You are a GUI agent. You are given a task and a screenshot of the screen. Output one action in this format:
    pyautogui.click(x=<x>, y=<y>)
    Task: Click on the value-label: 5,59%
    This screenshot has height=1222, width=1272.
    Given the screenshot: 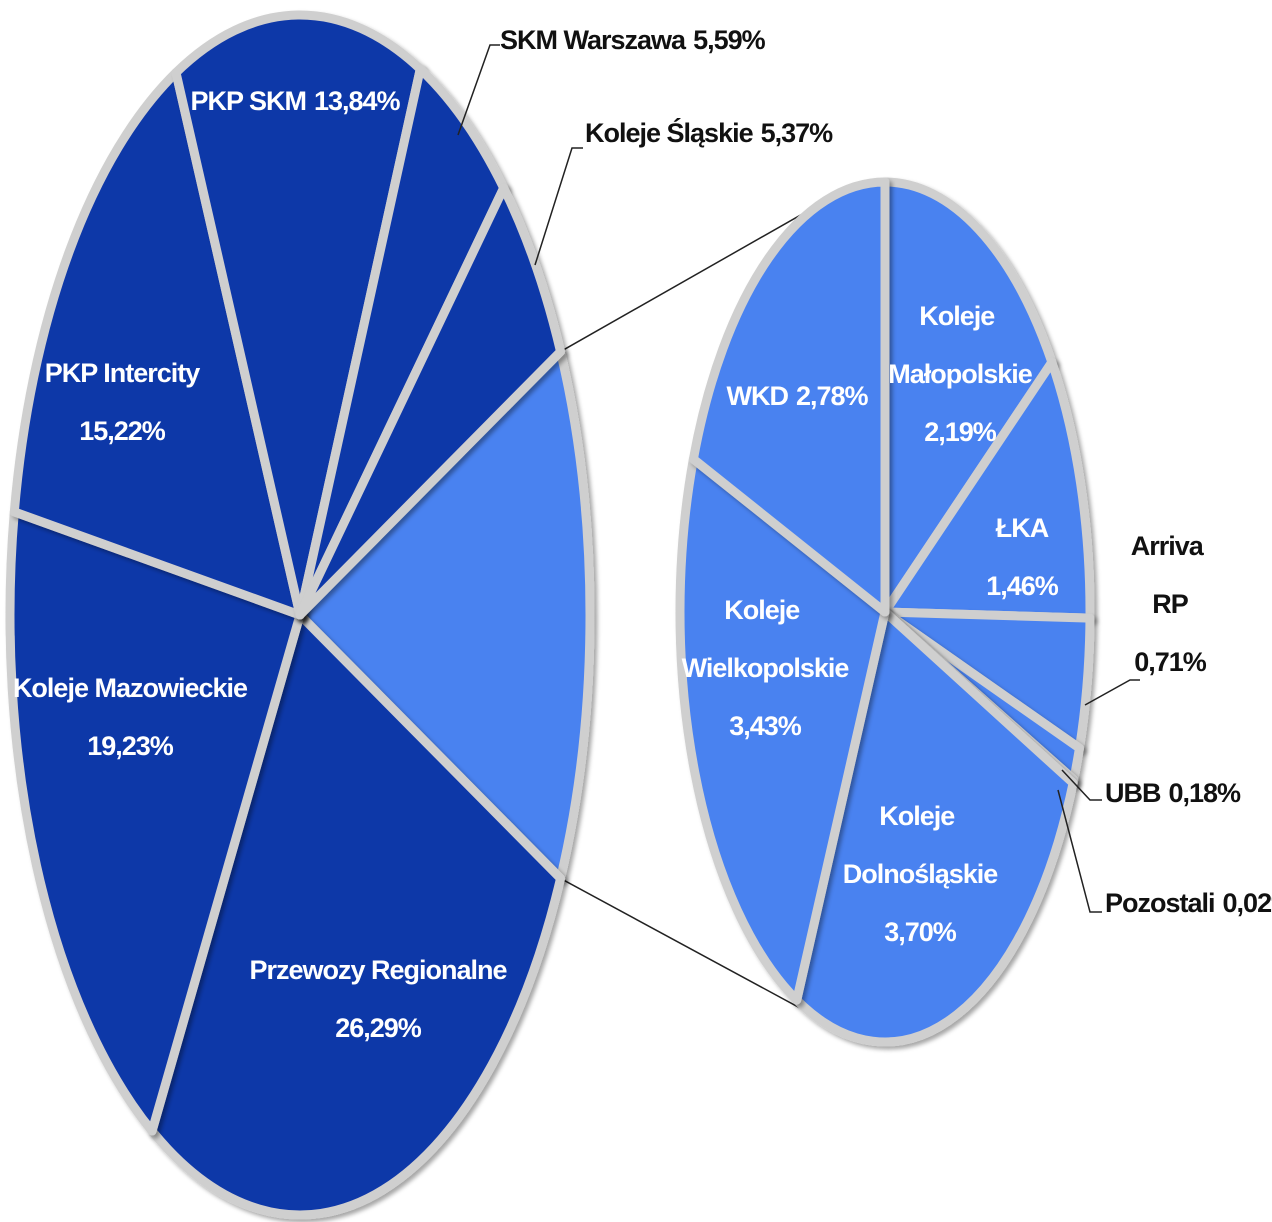 What is the action you would take?
    pyautogui.click(x=729, y=40)
    